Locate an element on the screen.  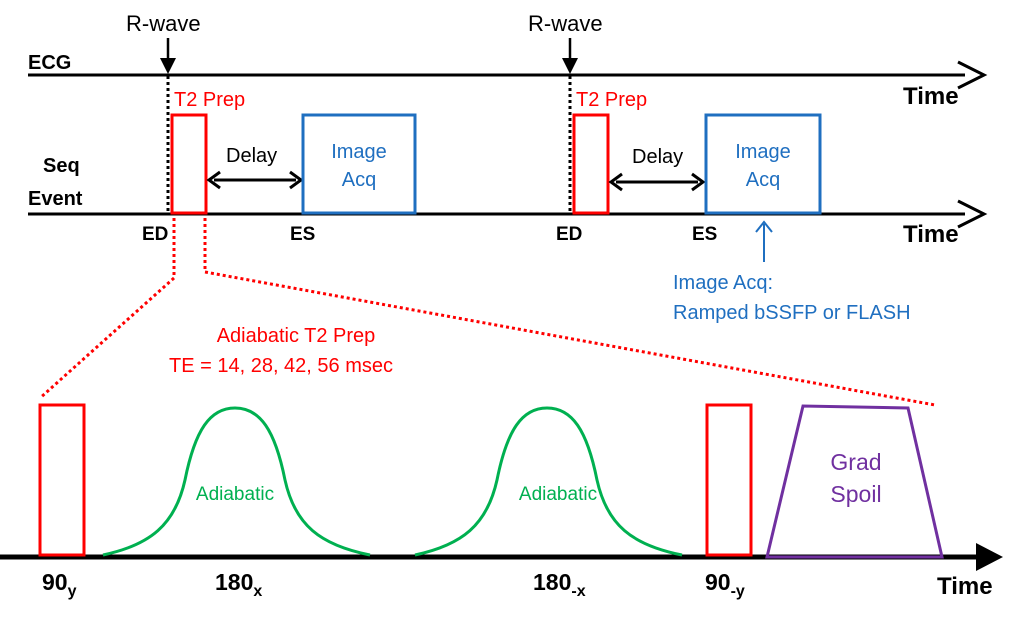
acq-note-line2: Ramped bSSFP or FLASH is located at coordinates (792, 313).